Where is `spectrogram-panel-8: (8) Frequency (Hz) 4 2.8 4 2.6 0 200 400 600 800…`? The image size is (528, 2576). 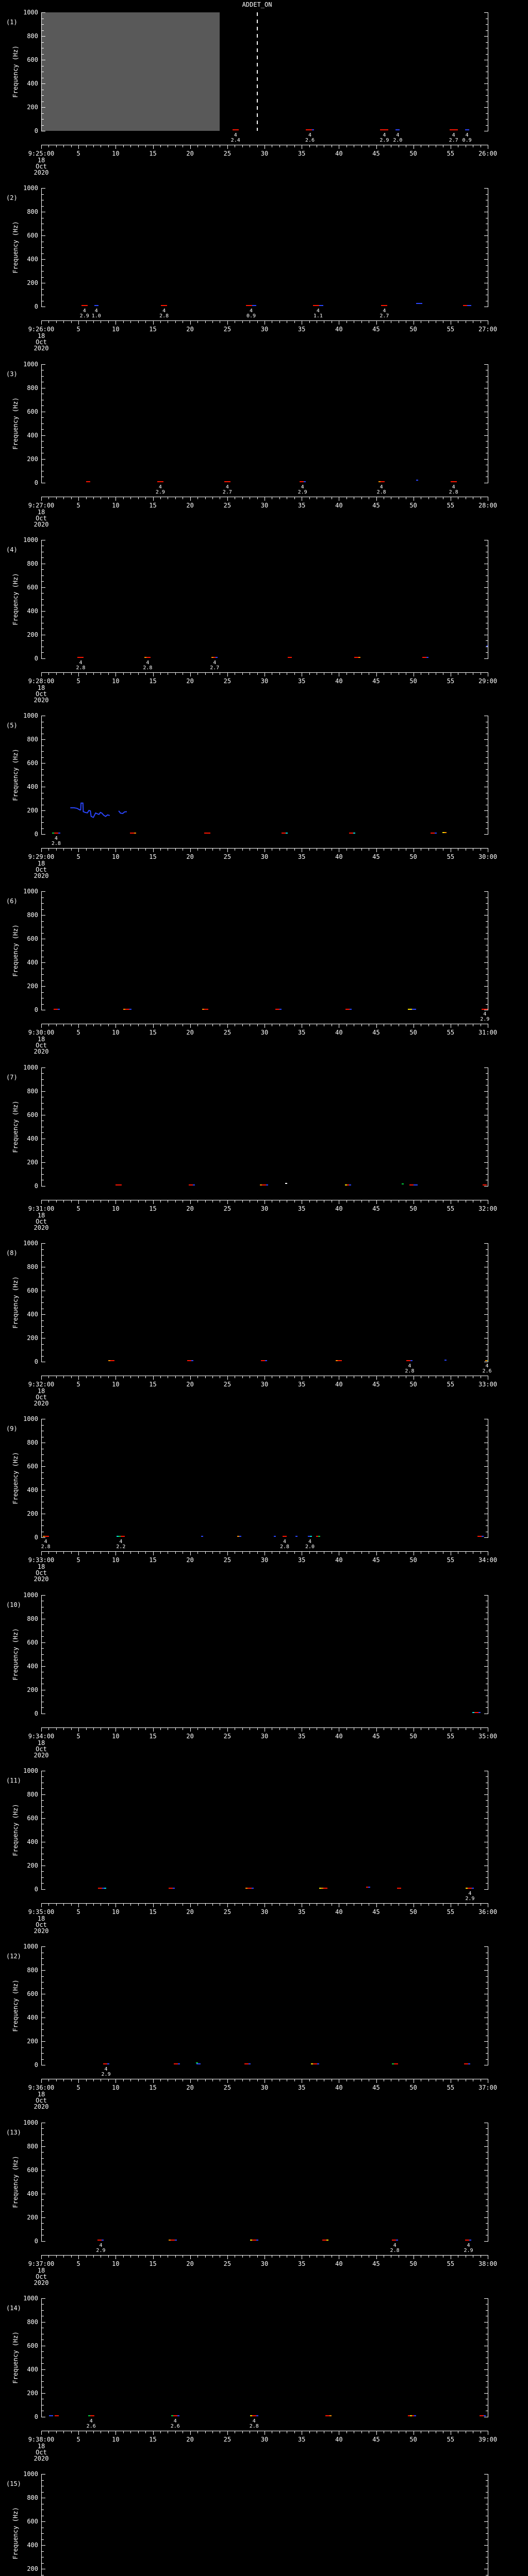 spectrogram-panel-8: (8) Frequency (Hz) 4 2.8 4 2.6 0 200 400 600 800… is located at coordinates (264, 1318).